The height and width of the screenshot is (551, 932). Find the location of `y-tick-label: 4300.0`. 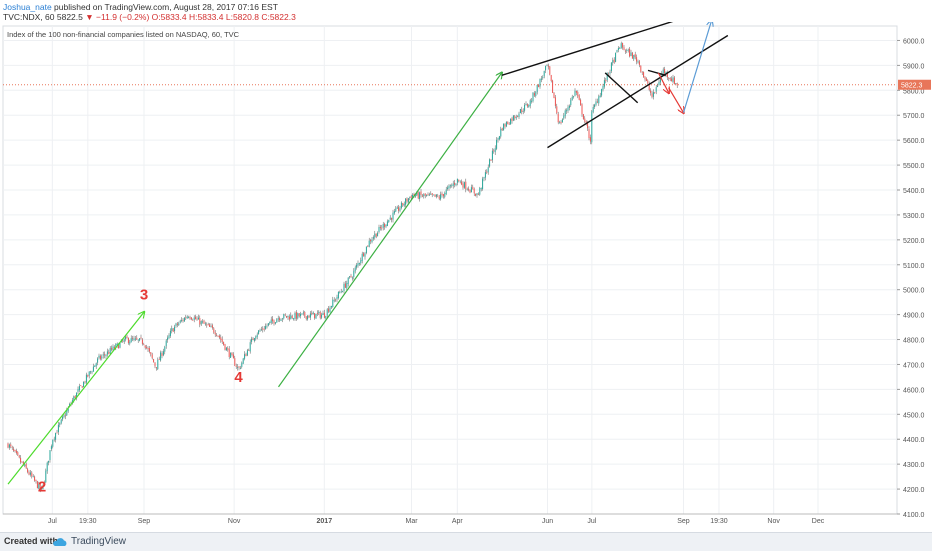

y-tick-label: 4300.0 is located at coordinates (914, 465).